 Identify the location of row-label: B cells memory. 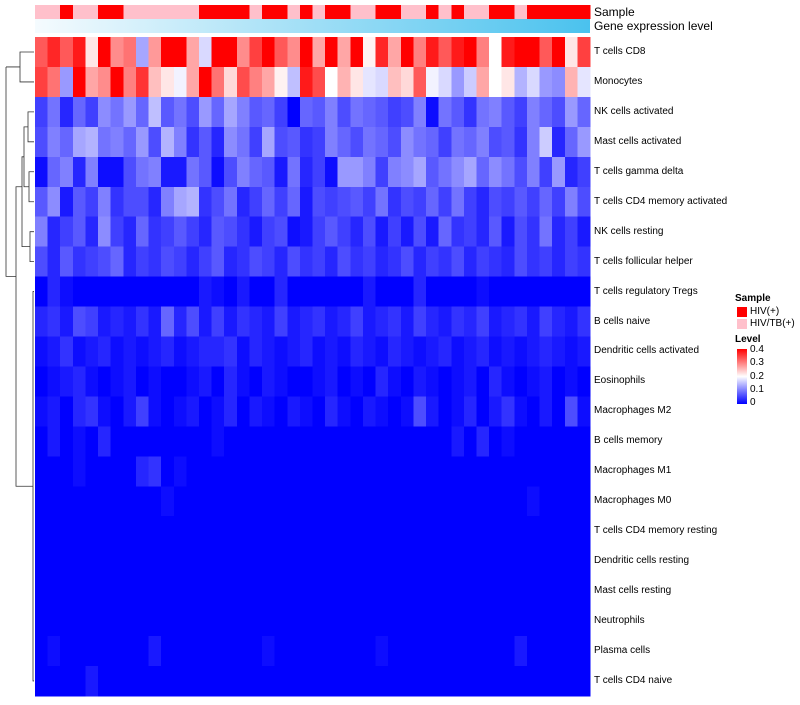
(628, 441).